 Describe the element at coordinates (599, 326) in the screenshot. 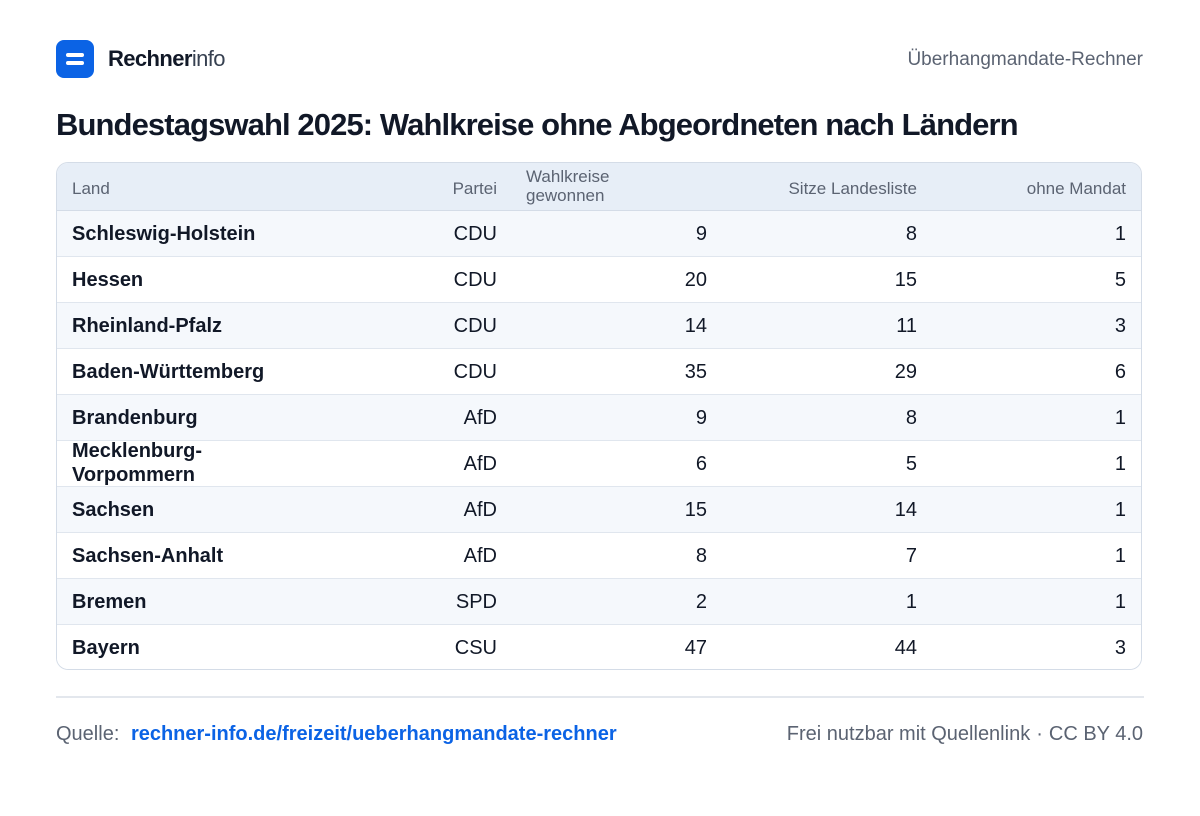

I see `table-row: Rheinland-Pfalz CDU 14 11 3` at that location.